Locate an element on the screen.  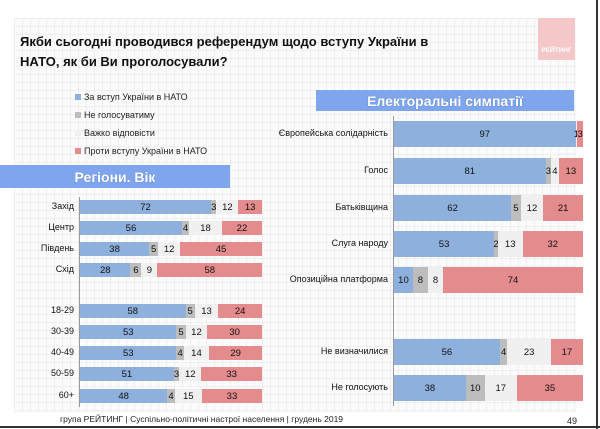
data-label: 33 is located at coordinates (231, 374).